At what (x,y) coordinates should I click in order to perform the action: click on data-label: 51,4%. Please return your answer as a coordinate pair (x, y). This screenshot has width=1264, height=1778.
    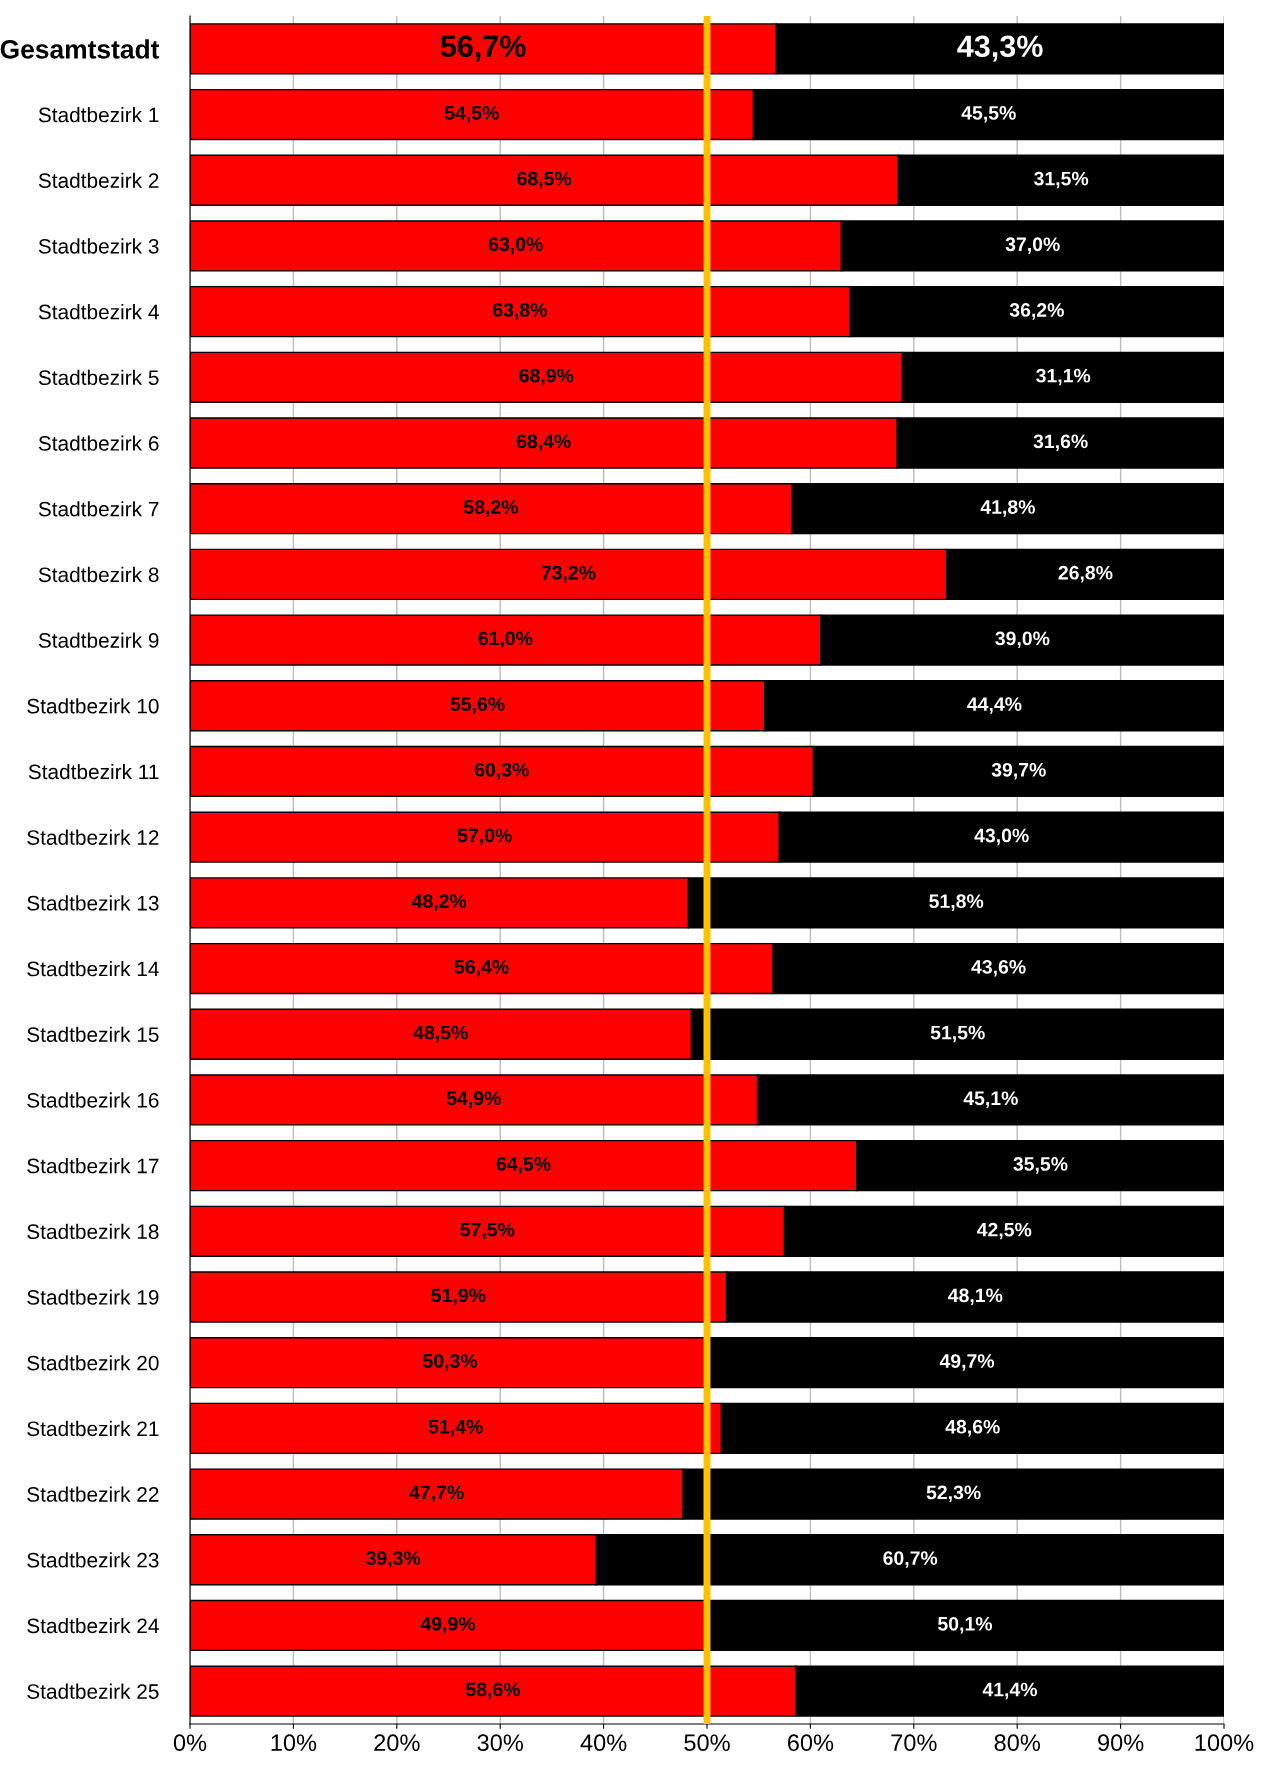
    Looking at the image, I should click on (455, 1428).